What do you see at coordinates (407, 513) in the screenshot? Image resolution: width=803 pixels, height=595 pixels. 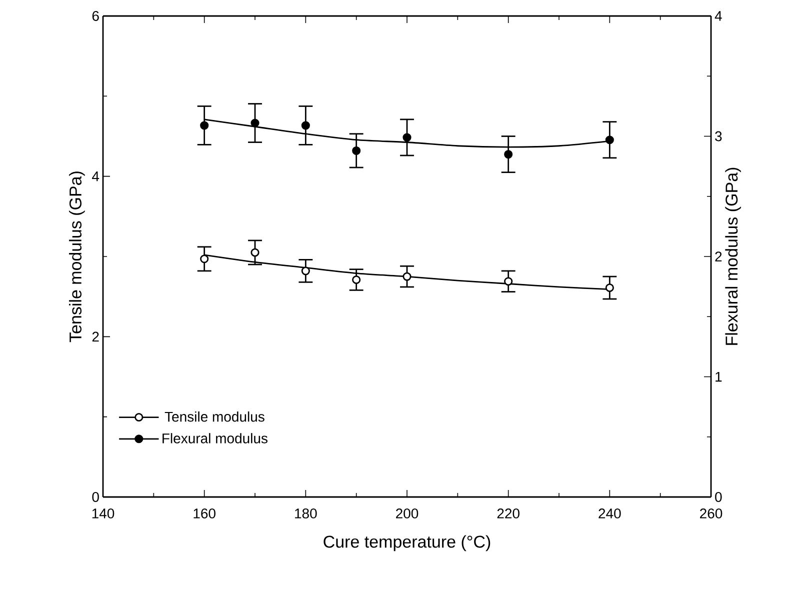 I see `x-tick-label: 200` at bounding box center [407, 513].